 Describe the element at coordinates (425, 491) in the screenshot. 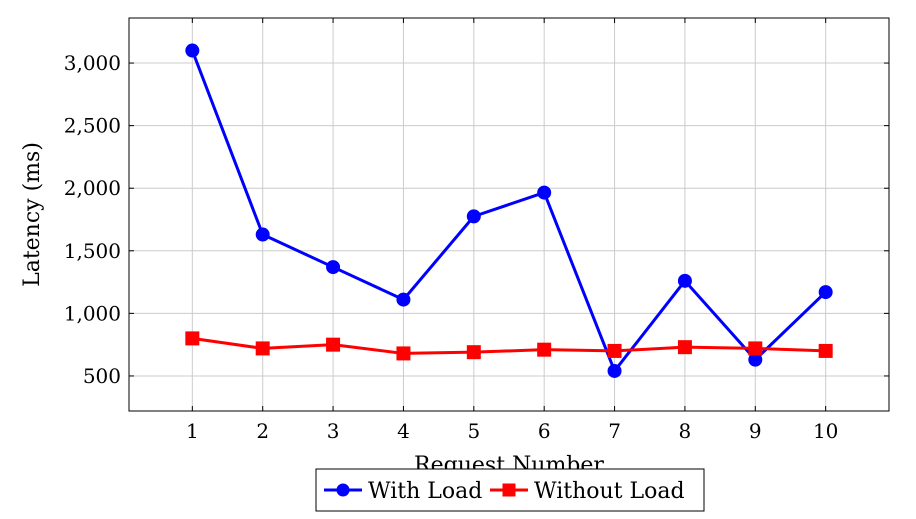

I see `legend-label-with-load: With Load` at that location.